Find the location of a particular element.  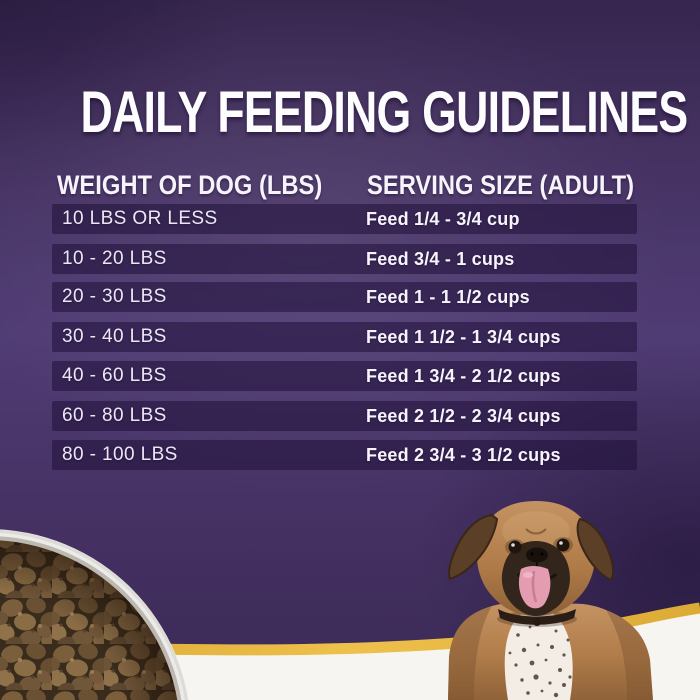

gold-swoosh is located at coordinates (350, 629).